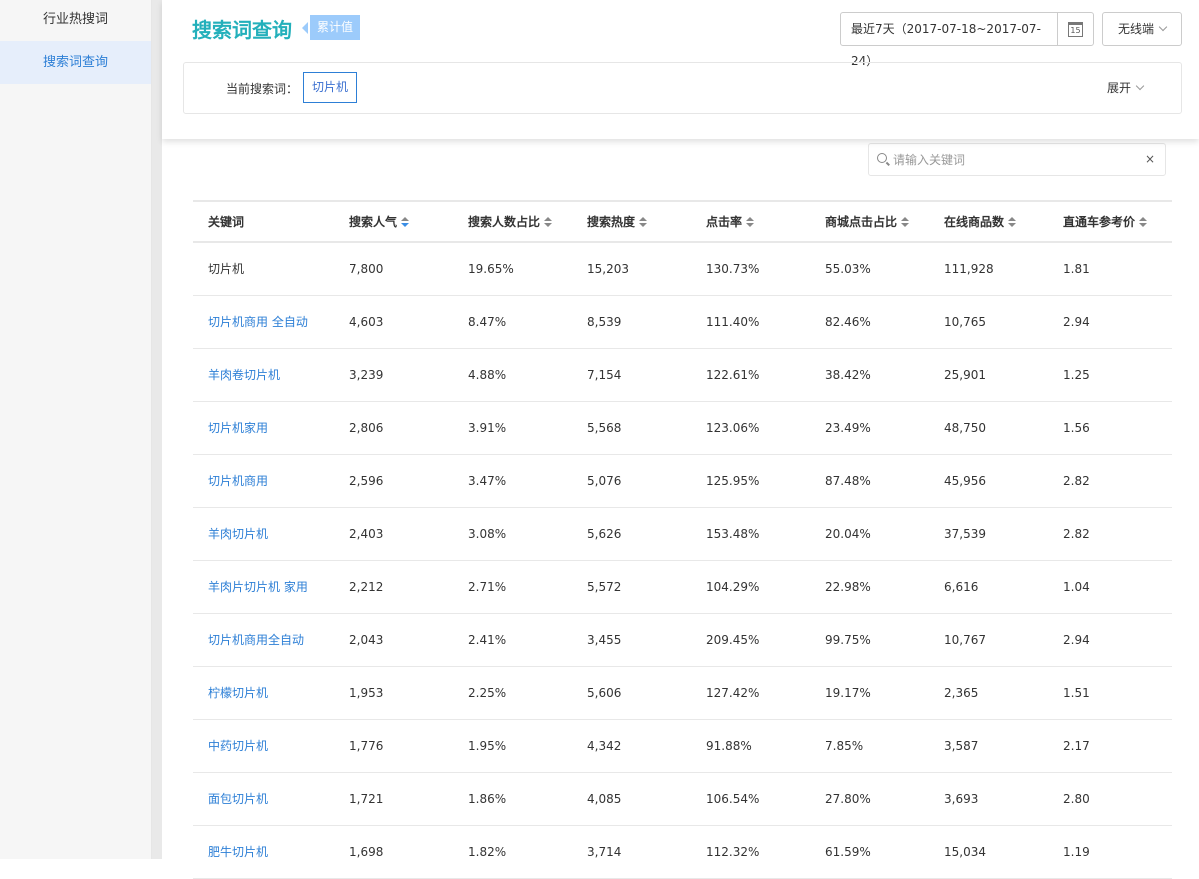 The image size is (1199, 879). I want to click on table-cell: 6,616, so click(988, 587).